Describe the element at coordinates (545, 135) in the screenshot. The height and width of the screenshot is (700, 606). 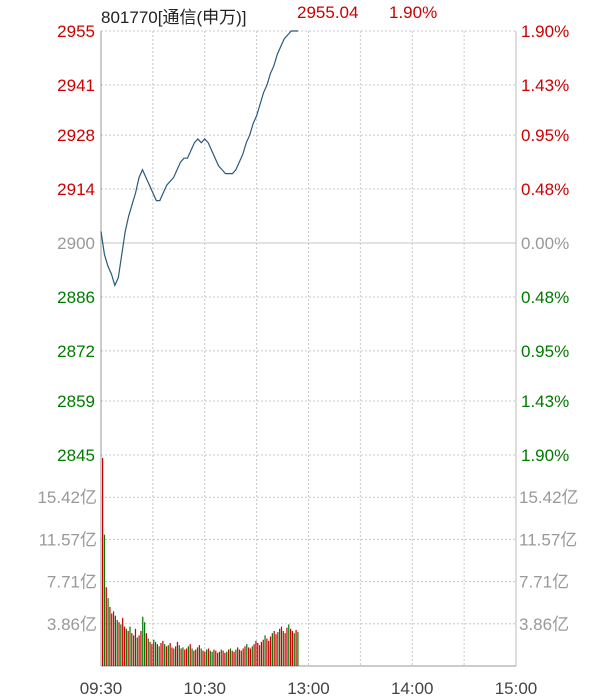
I see `percent-tick-label: 0.95%` at that location.